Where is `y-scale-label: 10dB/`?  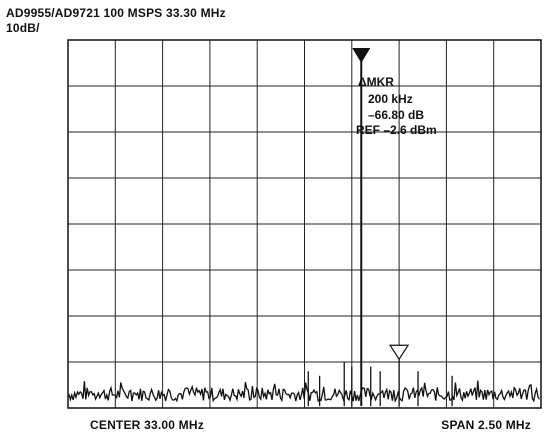
y-scale-label: 10dB/ is located at coordinates (23, 28).